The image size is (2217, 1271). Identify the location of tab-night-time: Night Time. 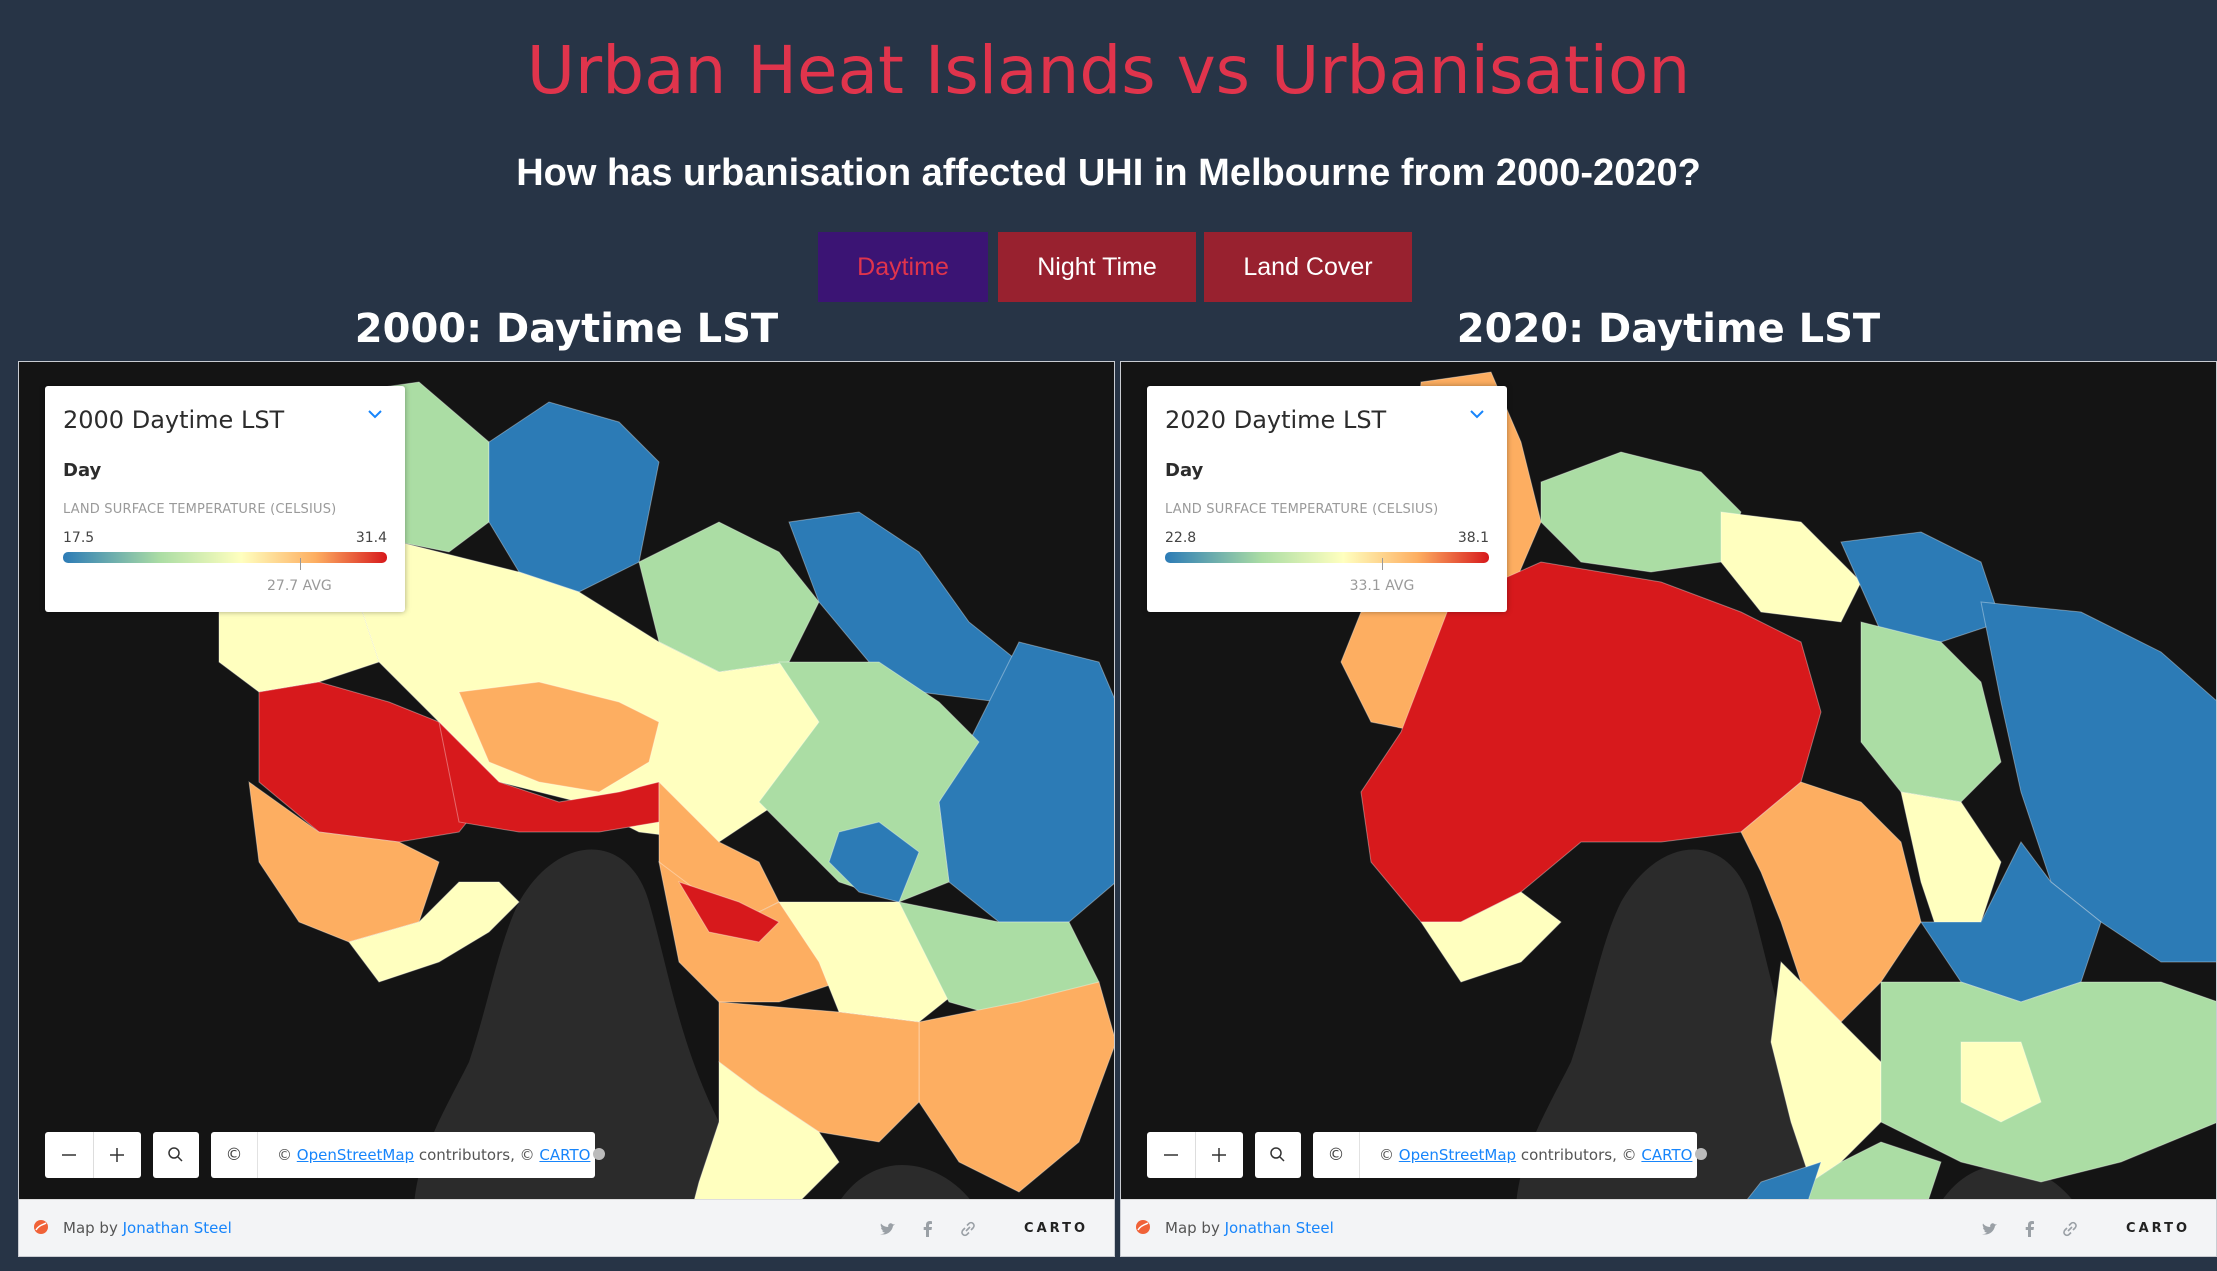
(1097, 267).